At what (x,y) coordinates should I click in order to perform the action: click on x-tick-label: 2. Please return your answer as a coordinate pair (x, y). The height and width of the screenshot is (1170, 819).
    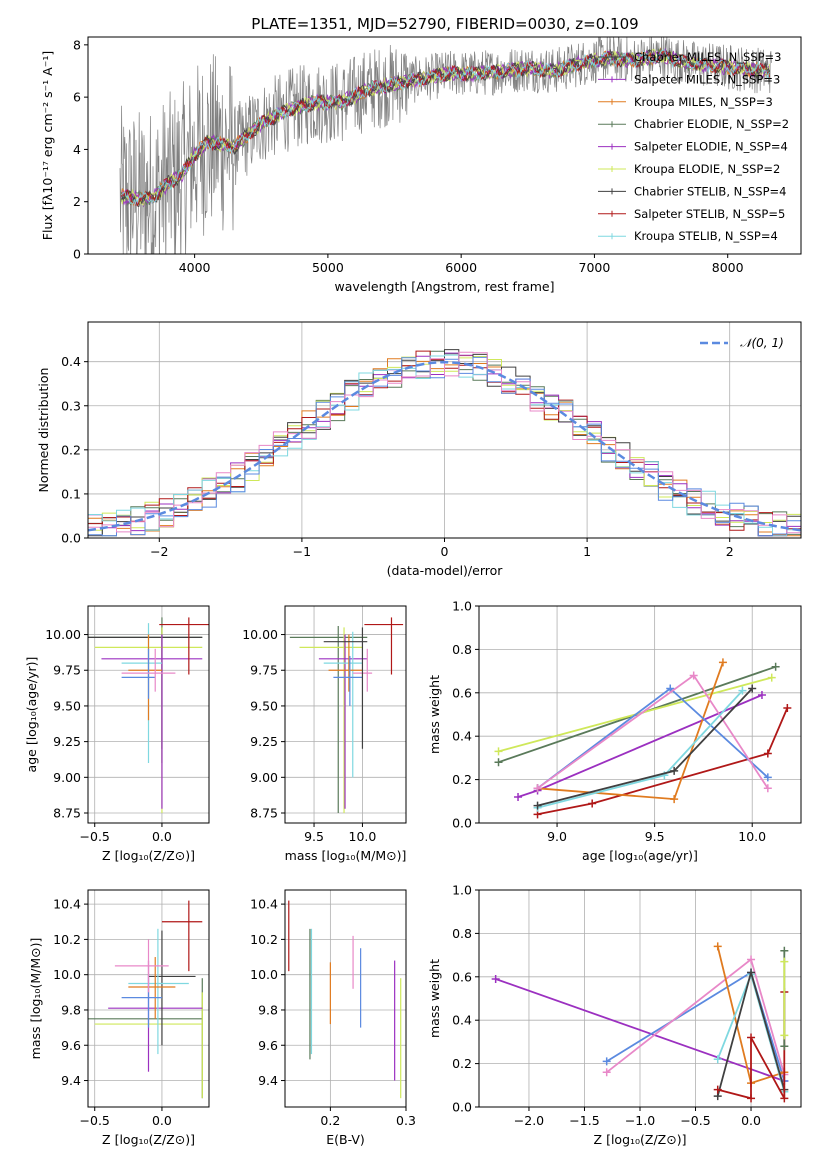
    Looking at the image, I should click on (730, 551).